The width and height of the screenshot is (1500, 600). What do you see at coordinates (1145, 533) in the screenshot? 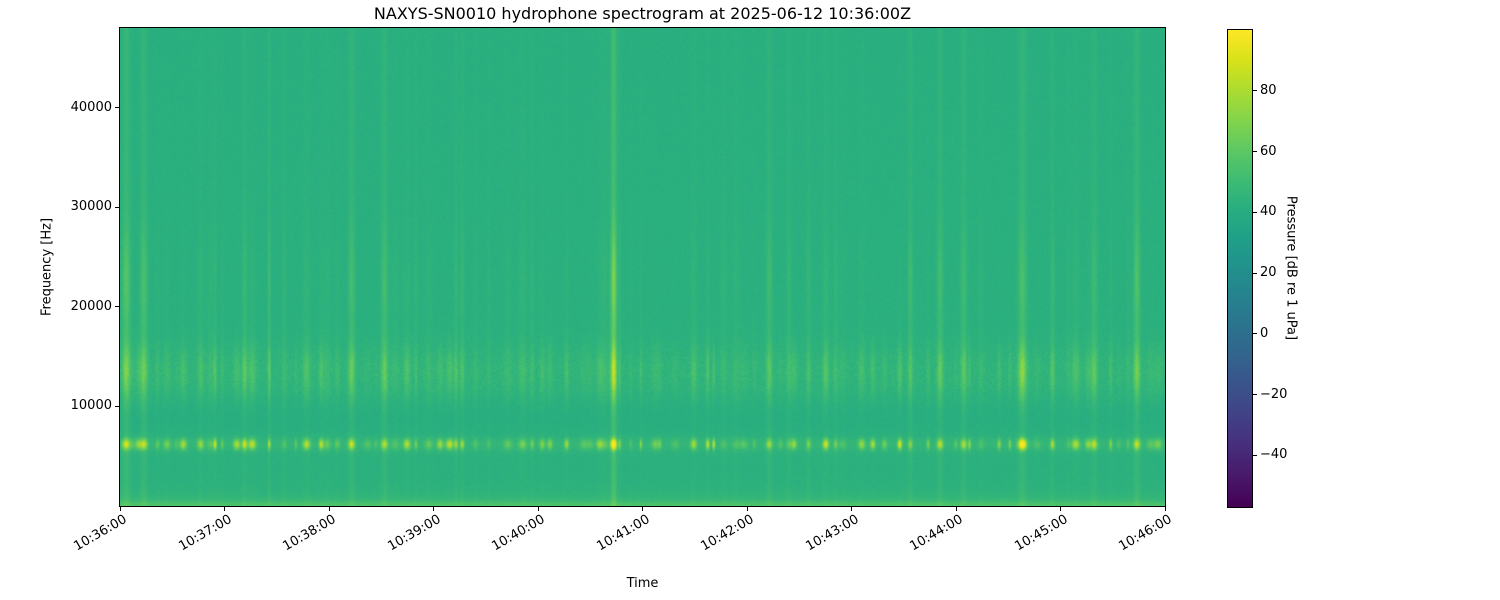
I see `x-tick-label: 10:46:00` at bounding box center [1145, 533].